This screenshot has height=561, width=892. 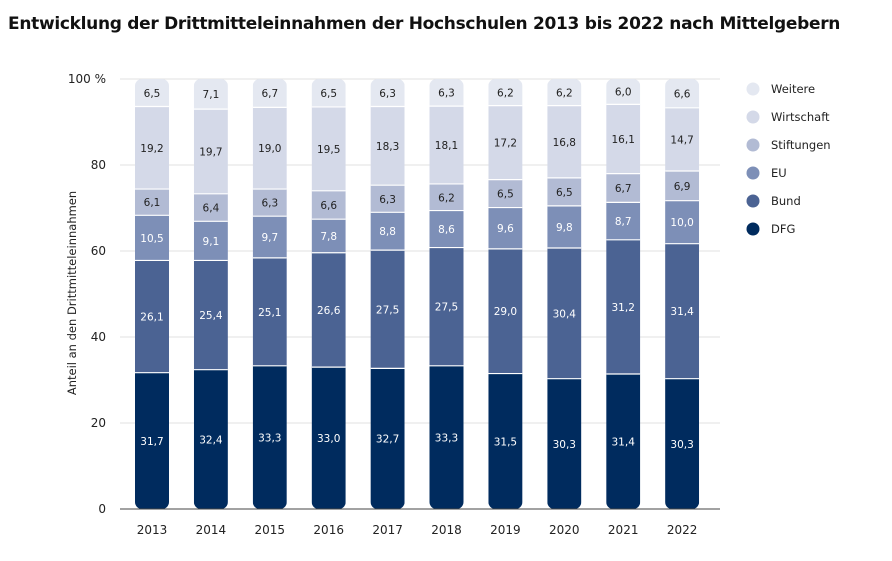 I want to click on data-label-stiftungen-2019: 6,5, so click(x=505, y=195).